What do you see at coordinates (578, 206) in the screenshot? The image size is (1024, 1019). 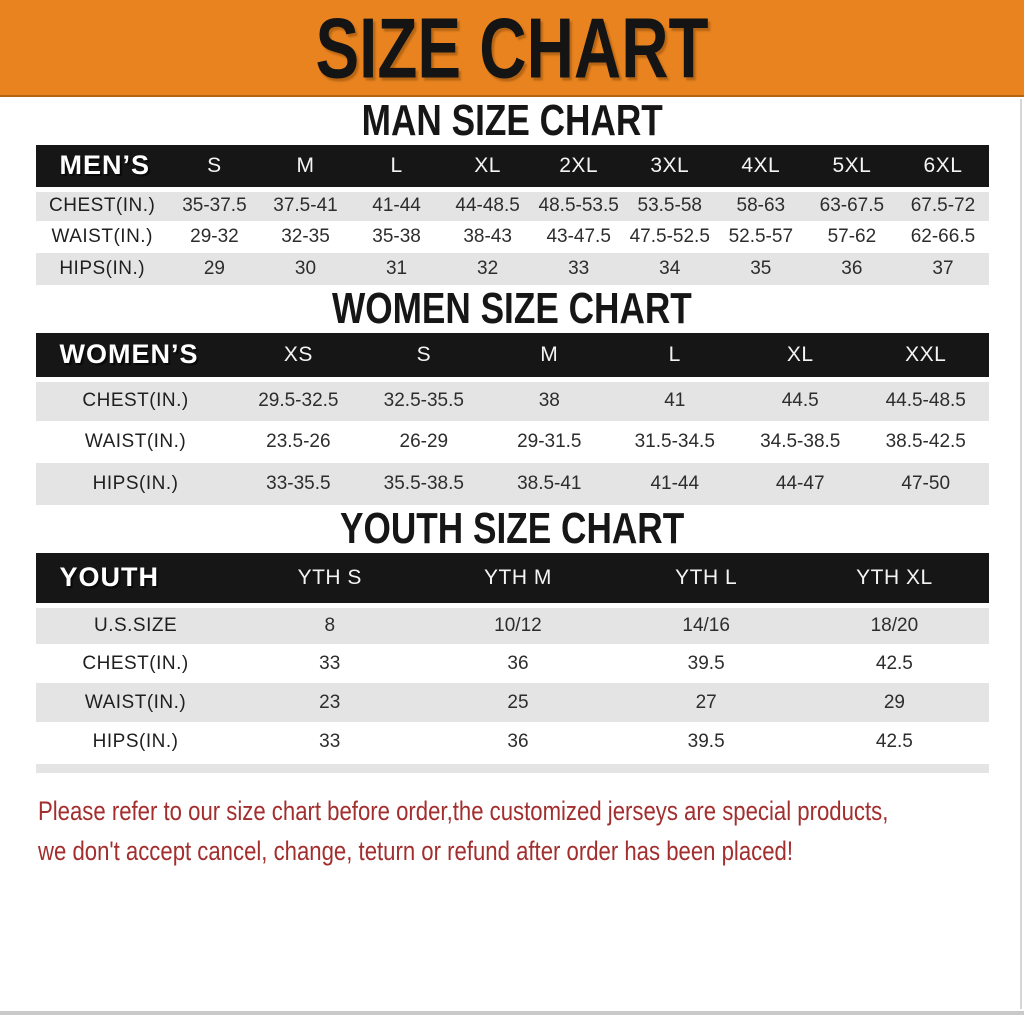 I see `cell-value: 48.5-53.5` at bounding box center [578, 206].